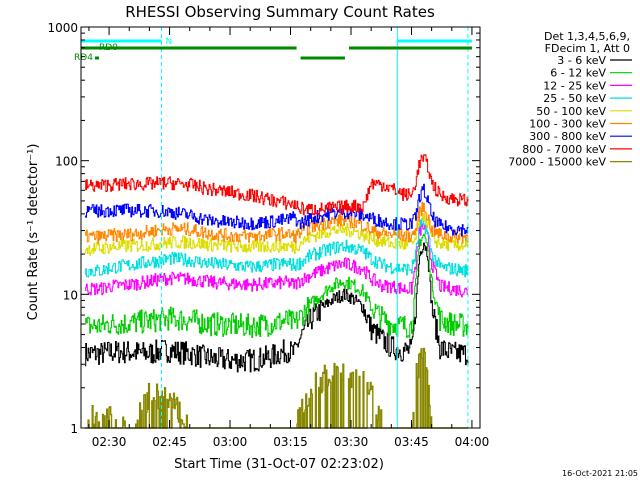 The image size is (640, 480). What do you see at coordinates (62, 28) in the screenshot?
I see `y-tick-label: 1000` at bounding box center [62, 28].